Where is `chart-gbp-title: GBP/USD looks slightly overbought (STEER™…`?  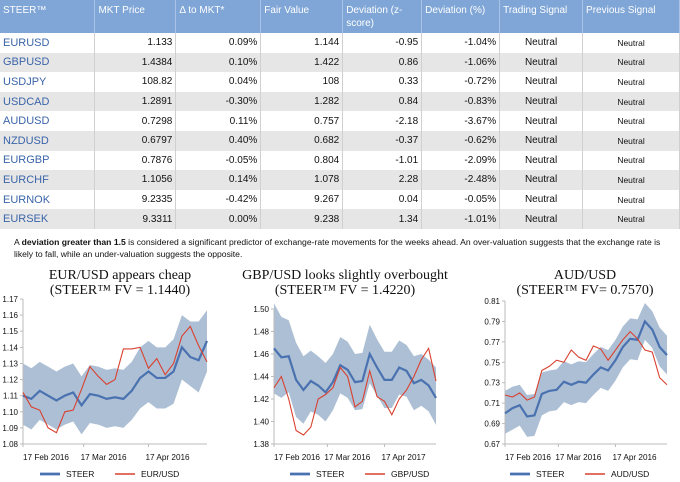 chart-gbp-title: GBP/USD looks slightly overbought (STEER™… is located at coordinates (345, 283).